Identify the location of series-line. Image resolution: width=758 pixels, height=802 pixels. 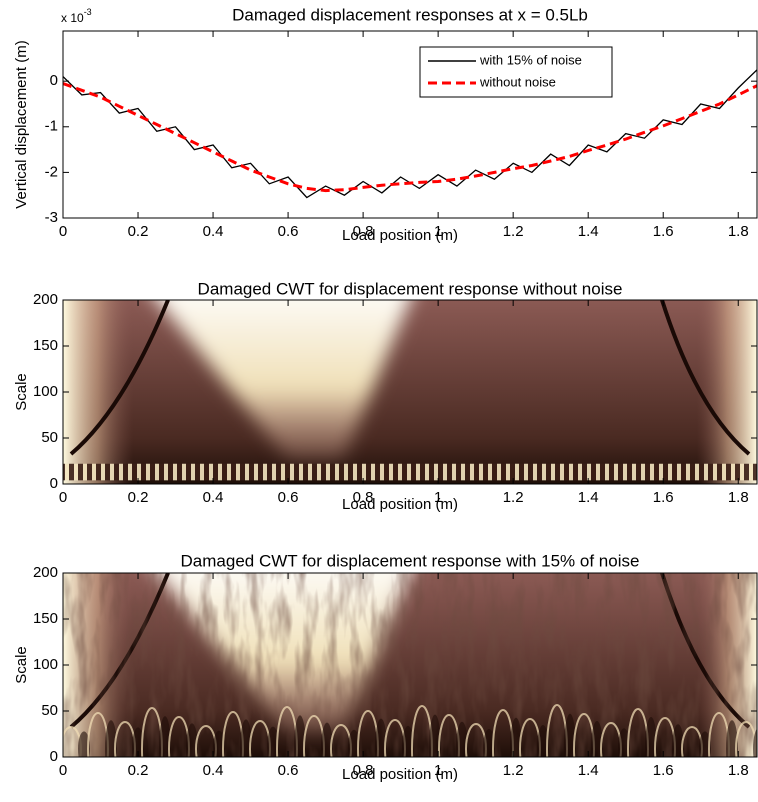
(410, 137).